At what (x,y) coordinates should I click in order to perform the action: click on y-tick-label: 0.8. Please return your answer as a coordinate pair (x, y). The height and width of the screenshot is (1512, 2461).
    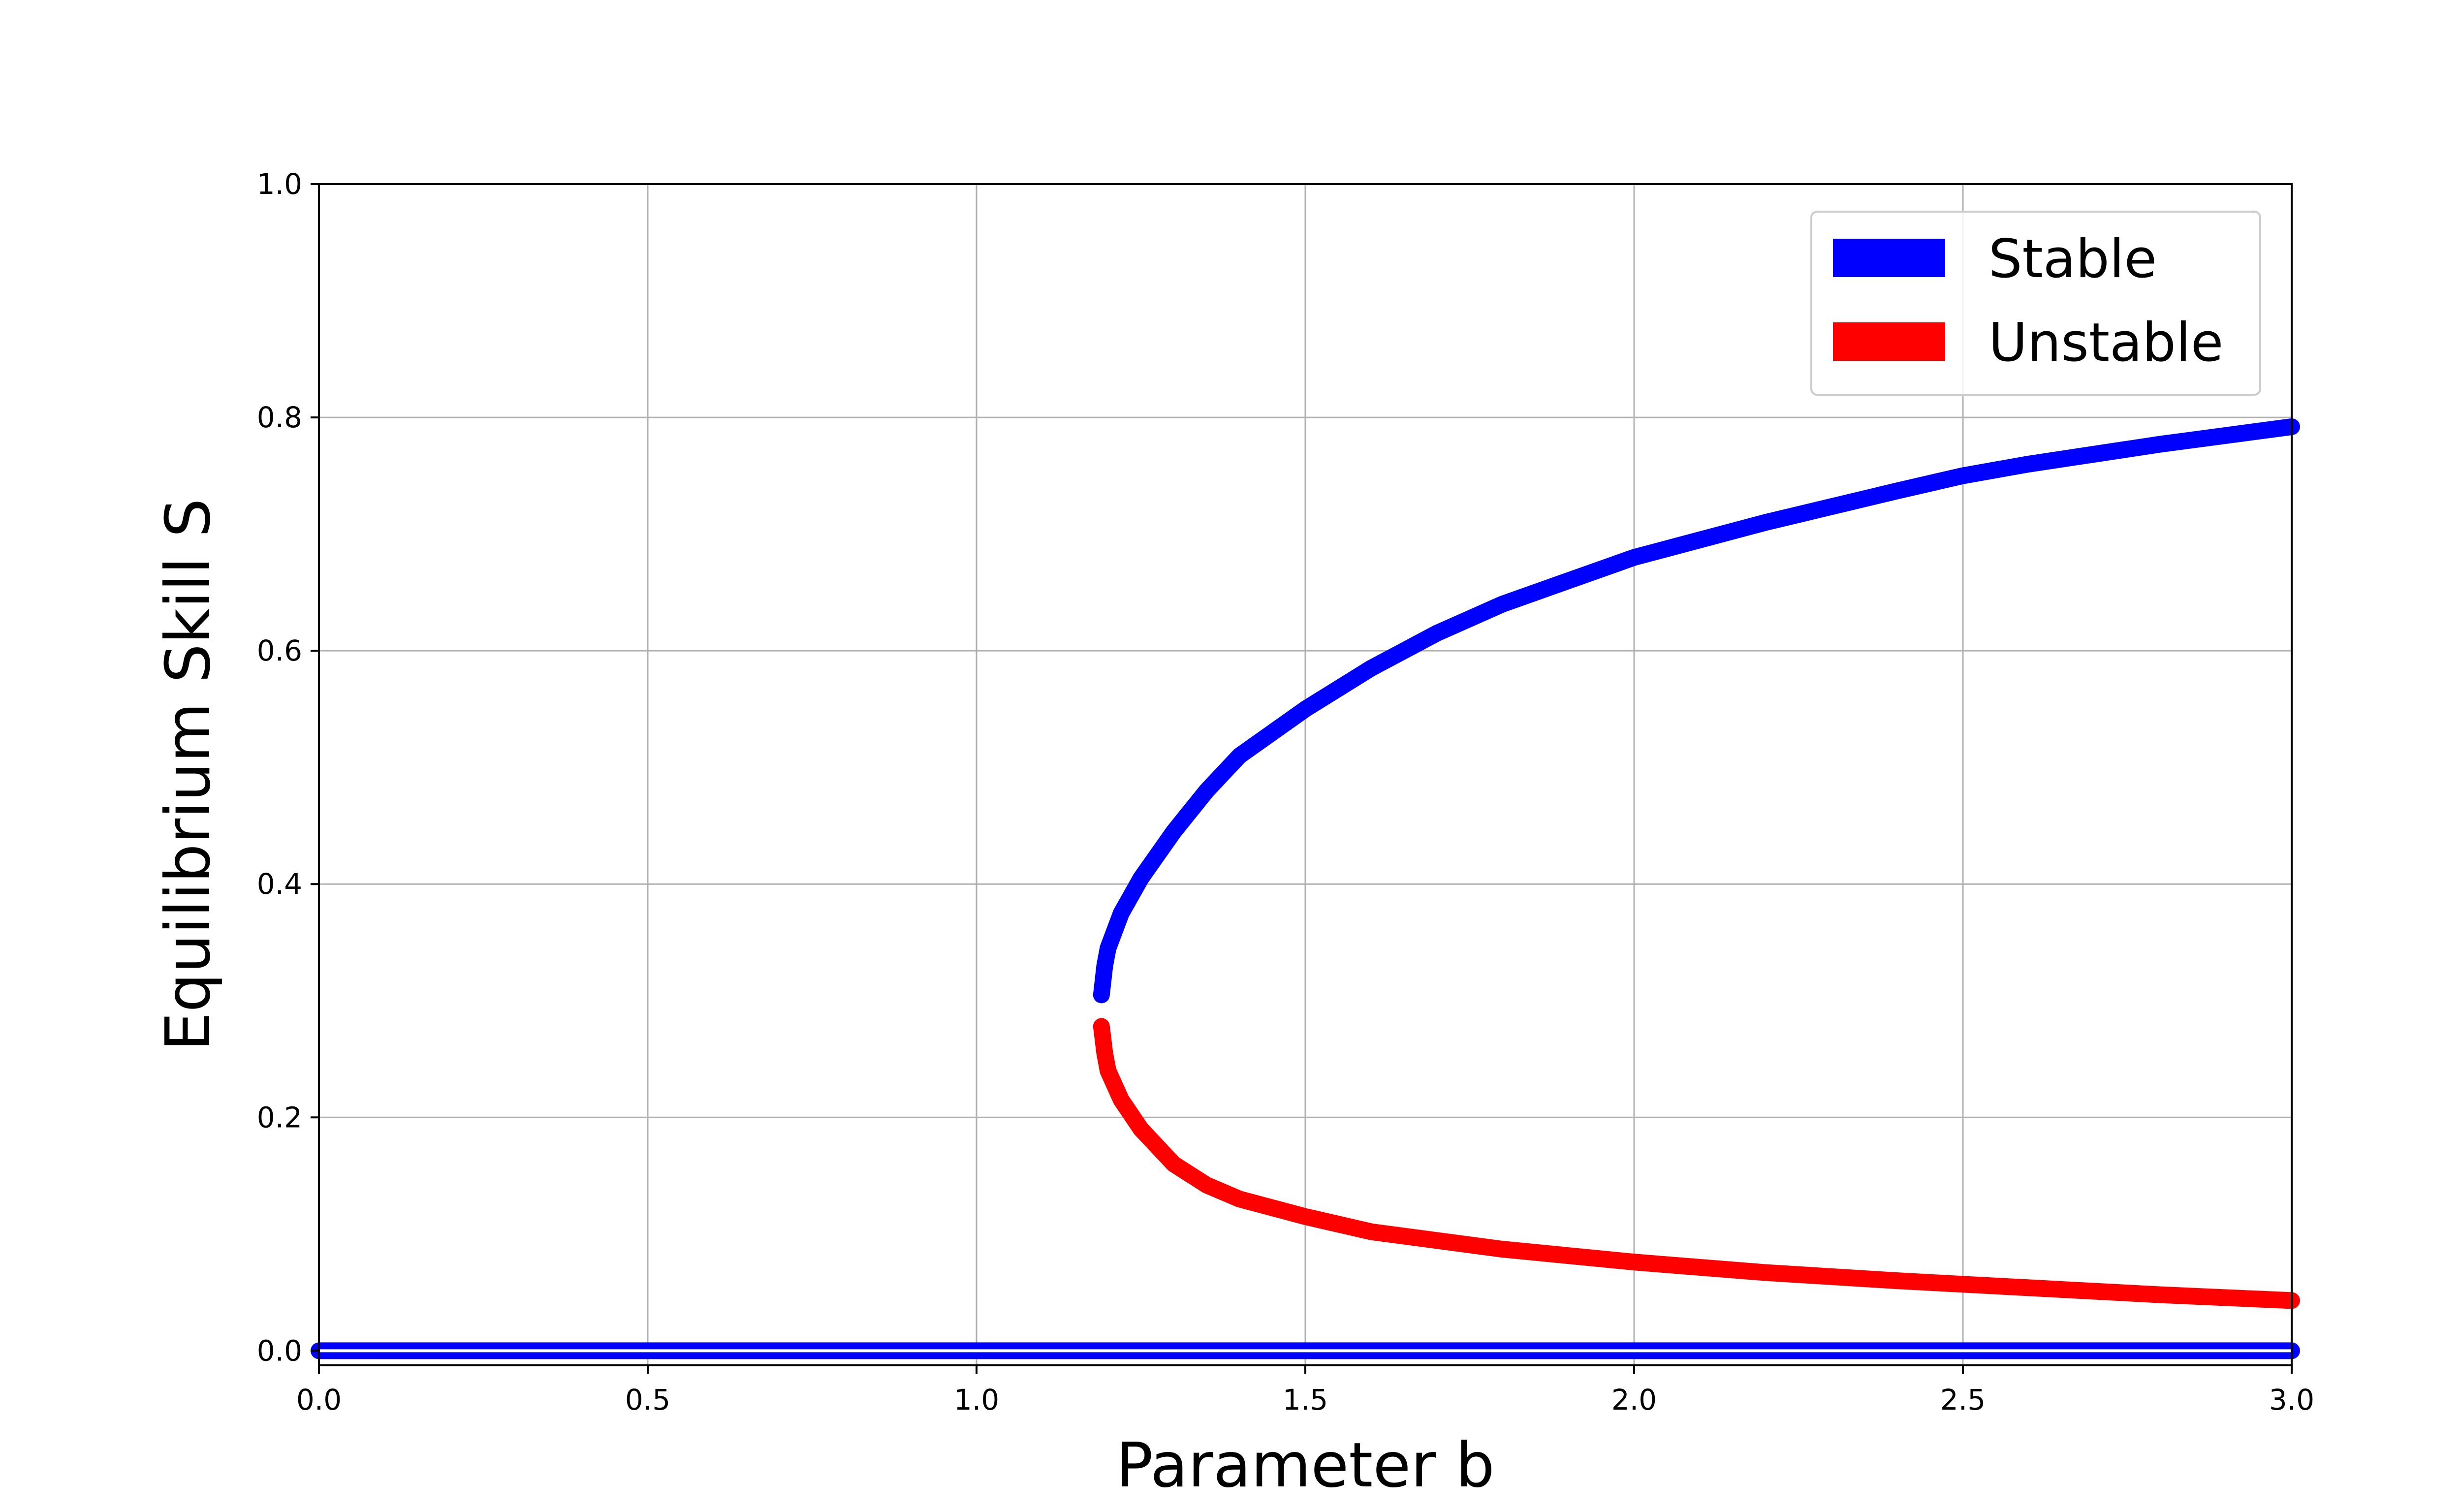
    Looking at the image, I should click on (279, 417).